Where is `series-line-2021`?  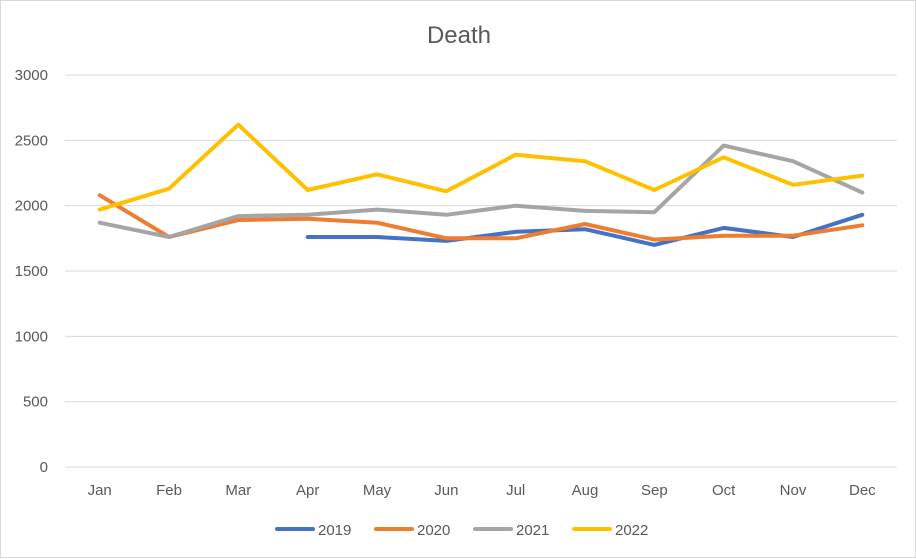 series-line-2021 is located at coordinates (481, 191).